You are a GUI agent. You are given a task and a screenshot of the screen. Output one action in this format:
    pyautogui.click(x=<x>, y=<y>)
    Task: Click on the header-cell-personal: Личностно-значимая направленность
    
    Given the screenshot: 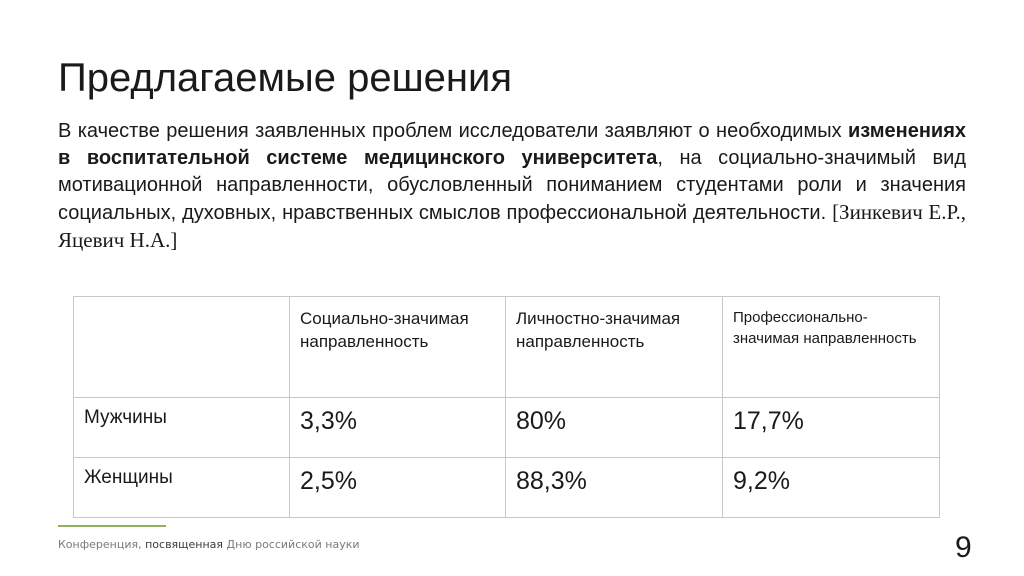 What is the action you would take?
    pyautogui.click(x=614, y=347)
    